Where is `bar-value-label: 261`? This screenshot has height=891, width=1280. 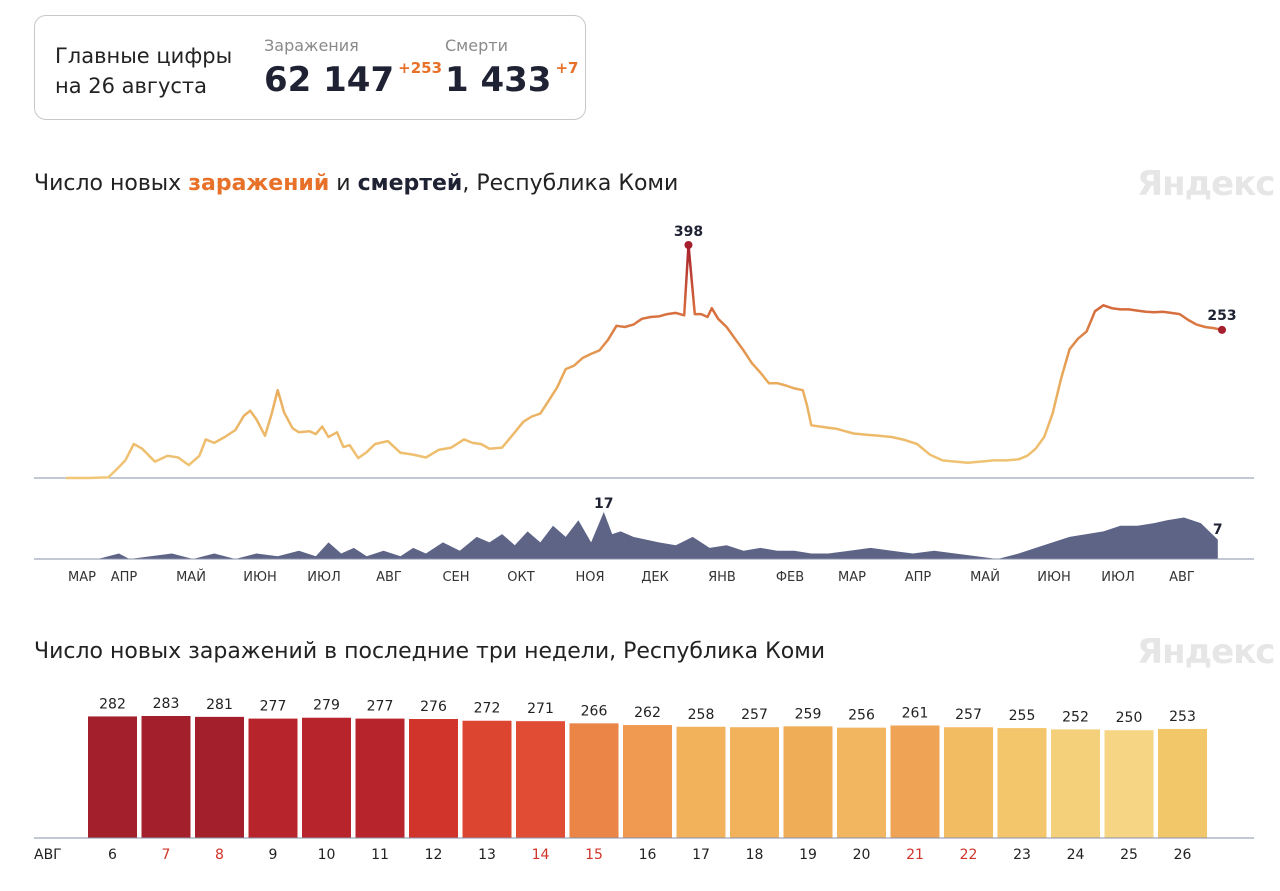
bar-value-label: 261 is located at coordinates (915, 713).